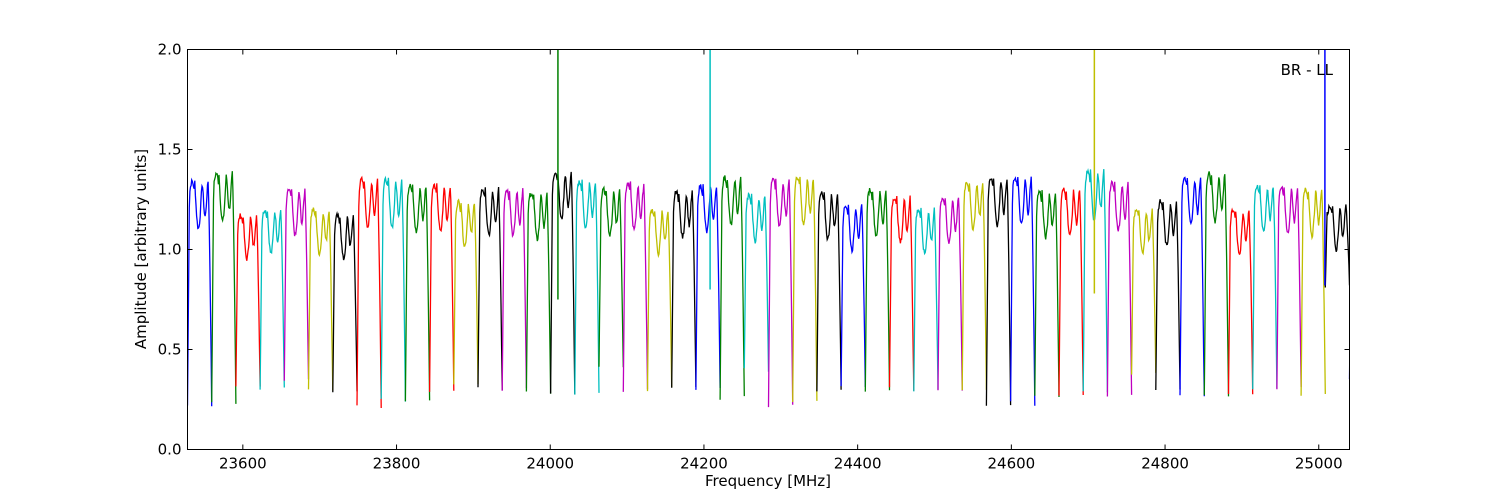 The image size is (1500, 504). Describe the element at coordinates (141, 249) in the screenshot. I see `y-axis-label: Amplitude [arbitrary units]` at that location.